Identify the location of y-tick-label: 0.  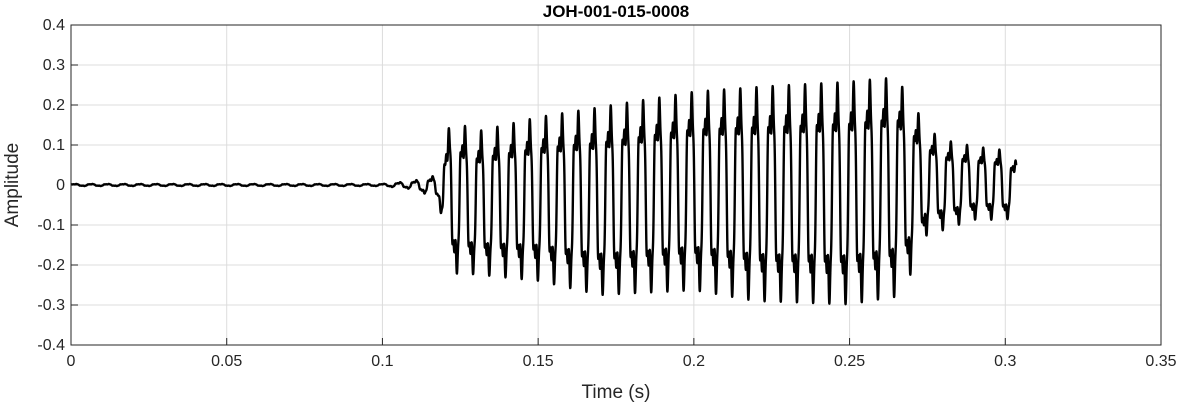
(60, 185).